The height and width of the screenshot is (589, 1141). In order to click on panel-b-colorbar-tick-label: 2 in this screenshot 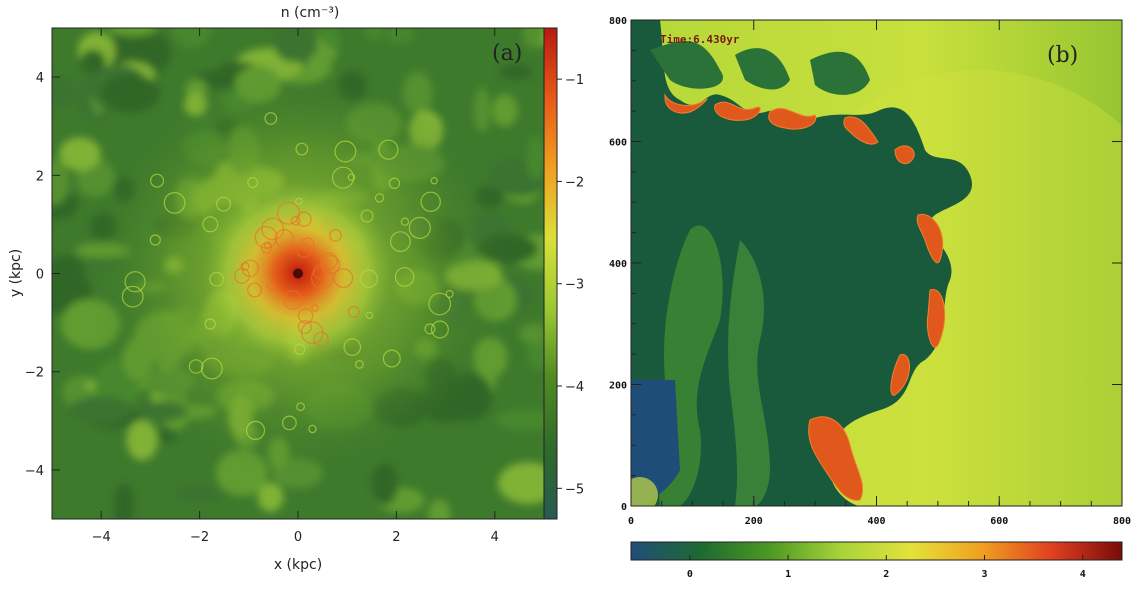, I will do `click(886, 574)`.